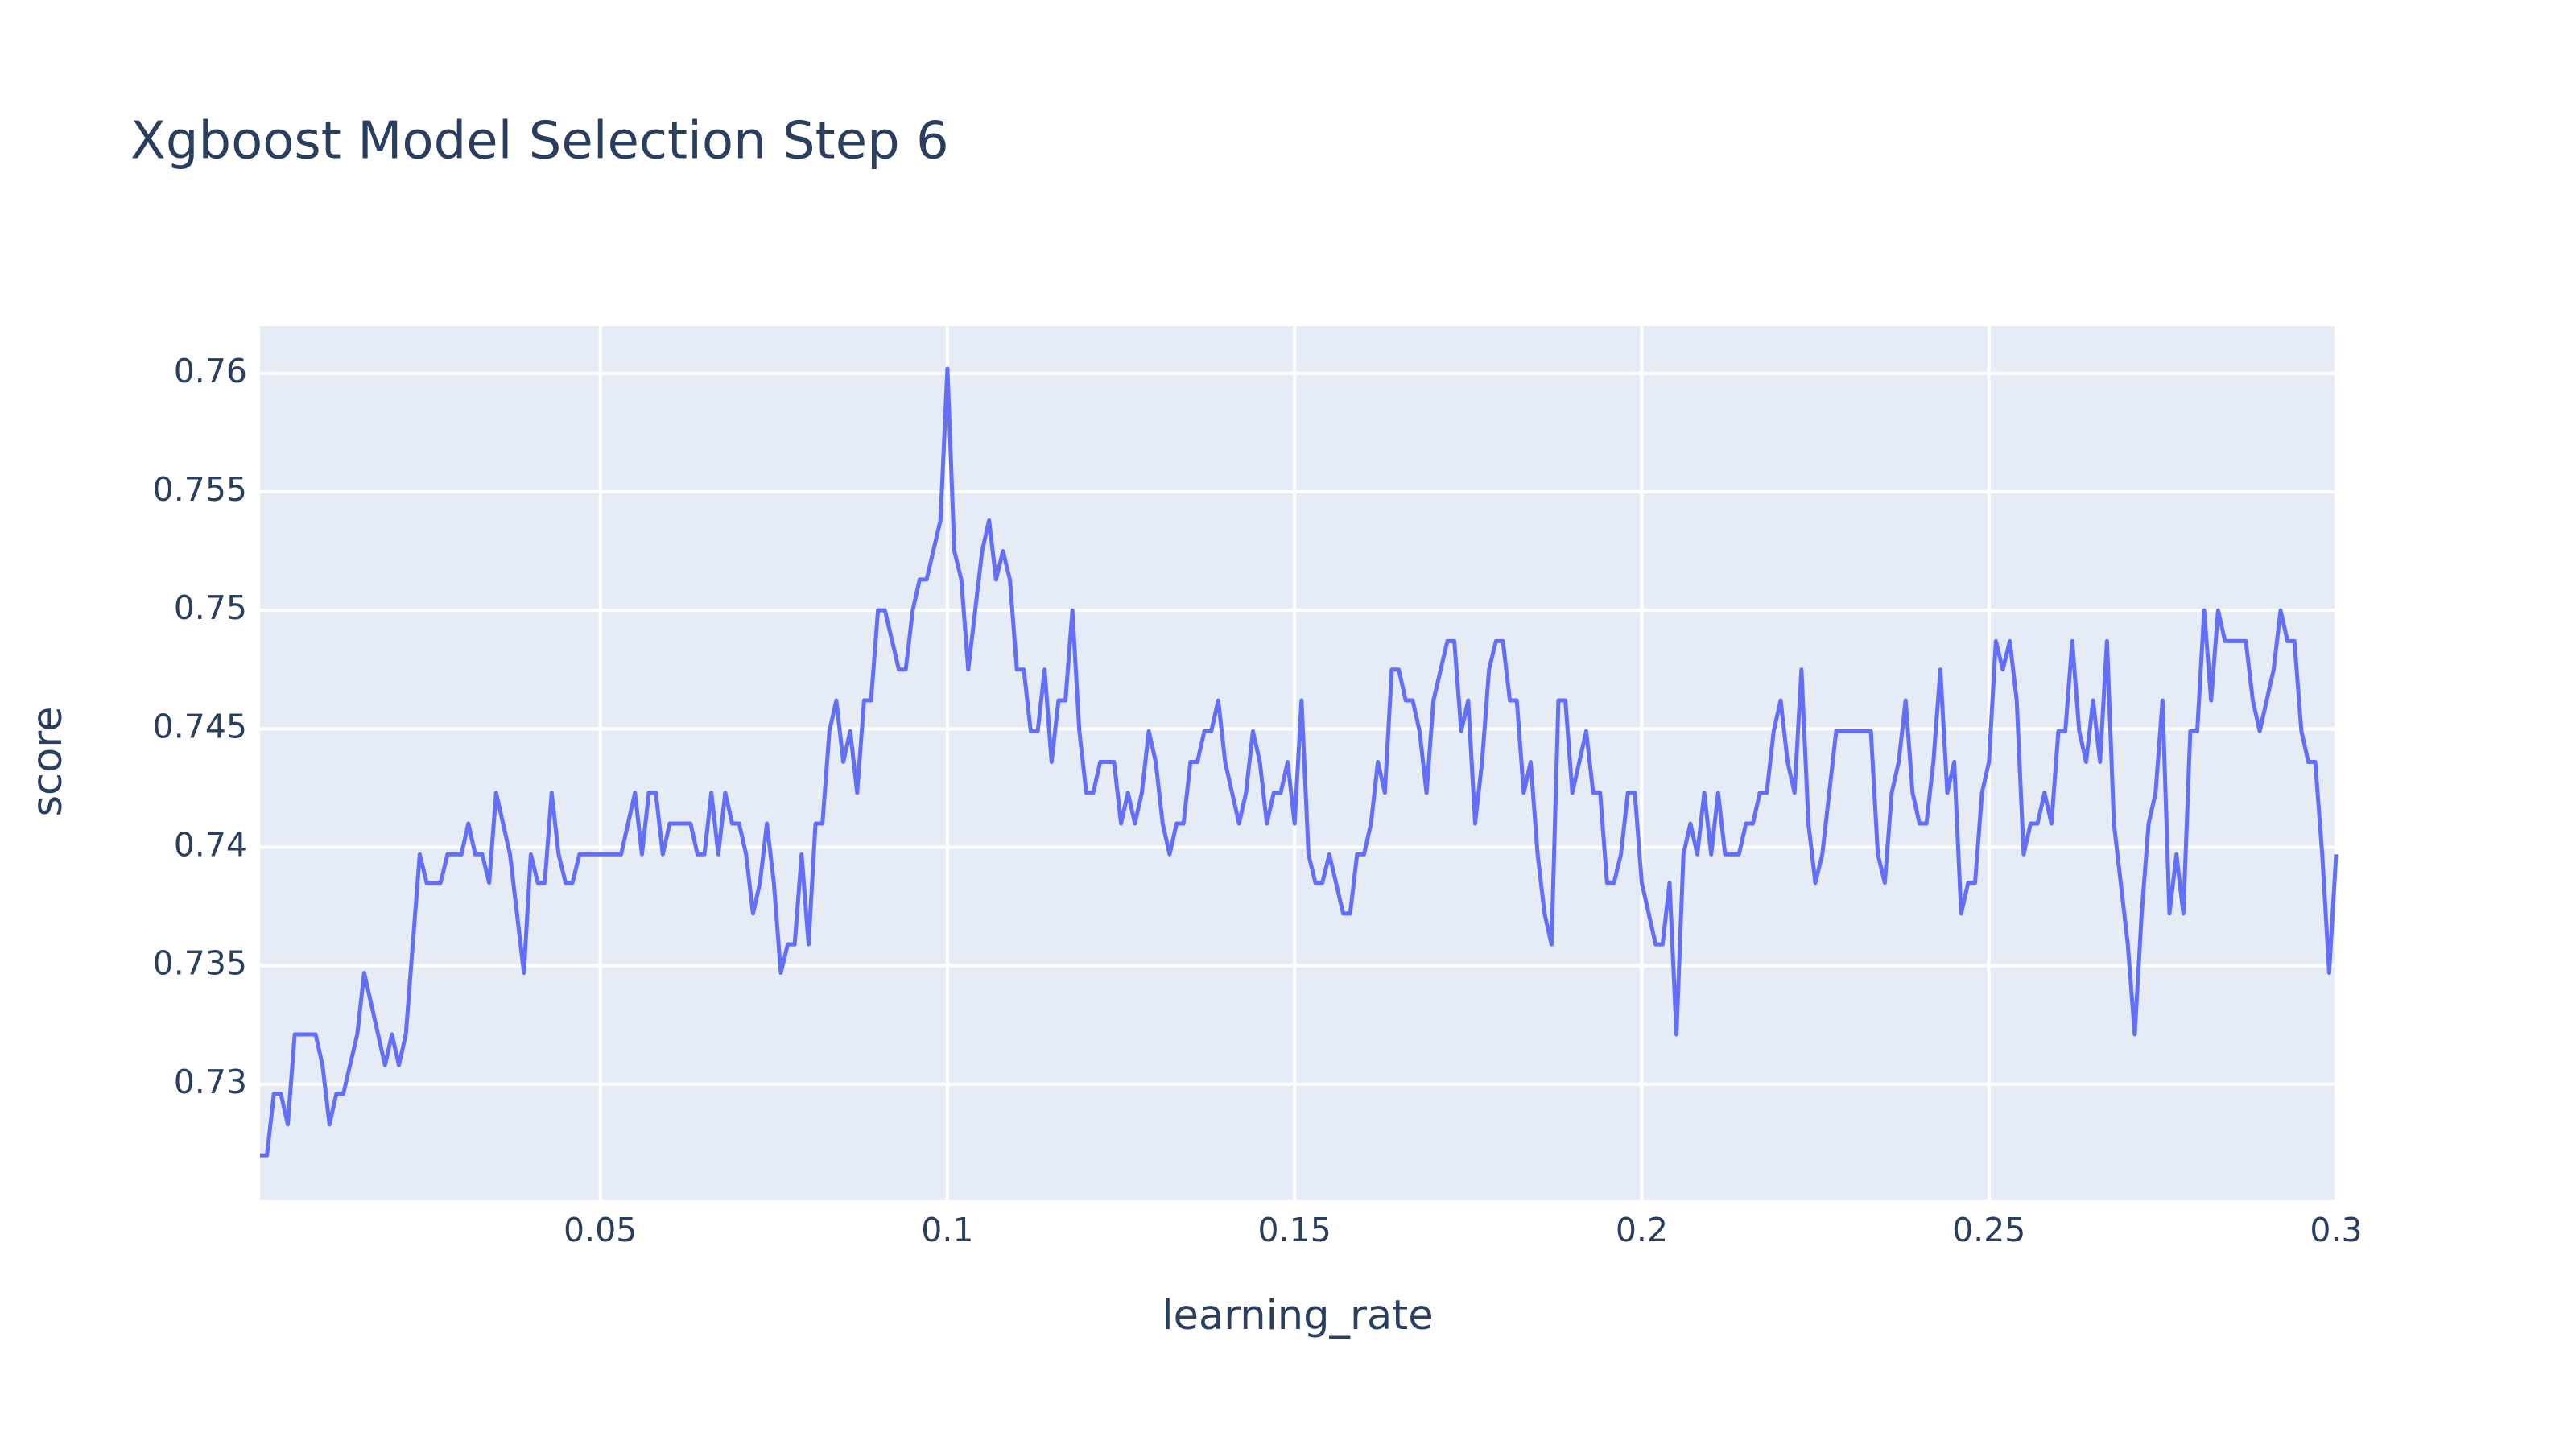 The image size is (2576, 1449). I want to click on y-axis-title: score, so click(48, 761).